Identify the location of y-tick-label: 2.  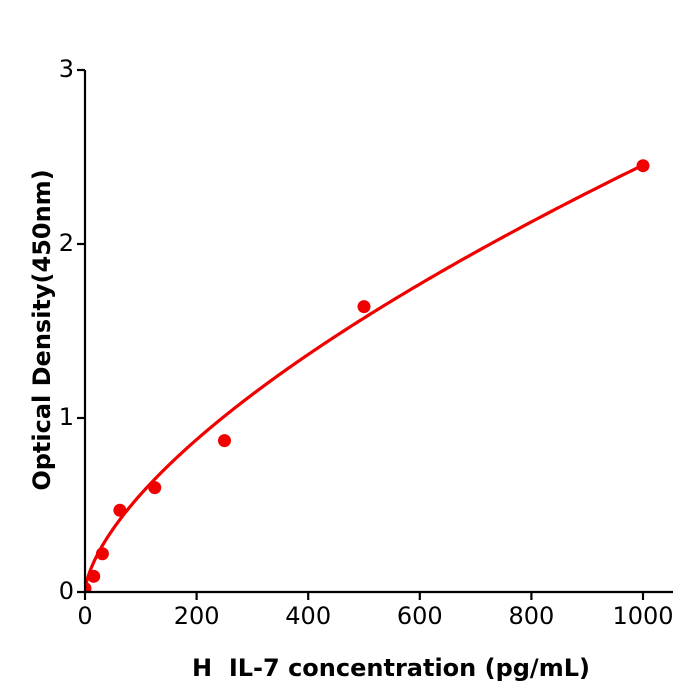
(66, 243).